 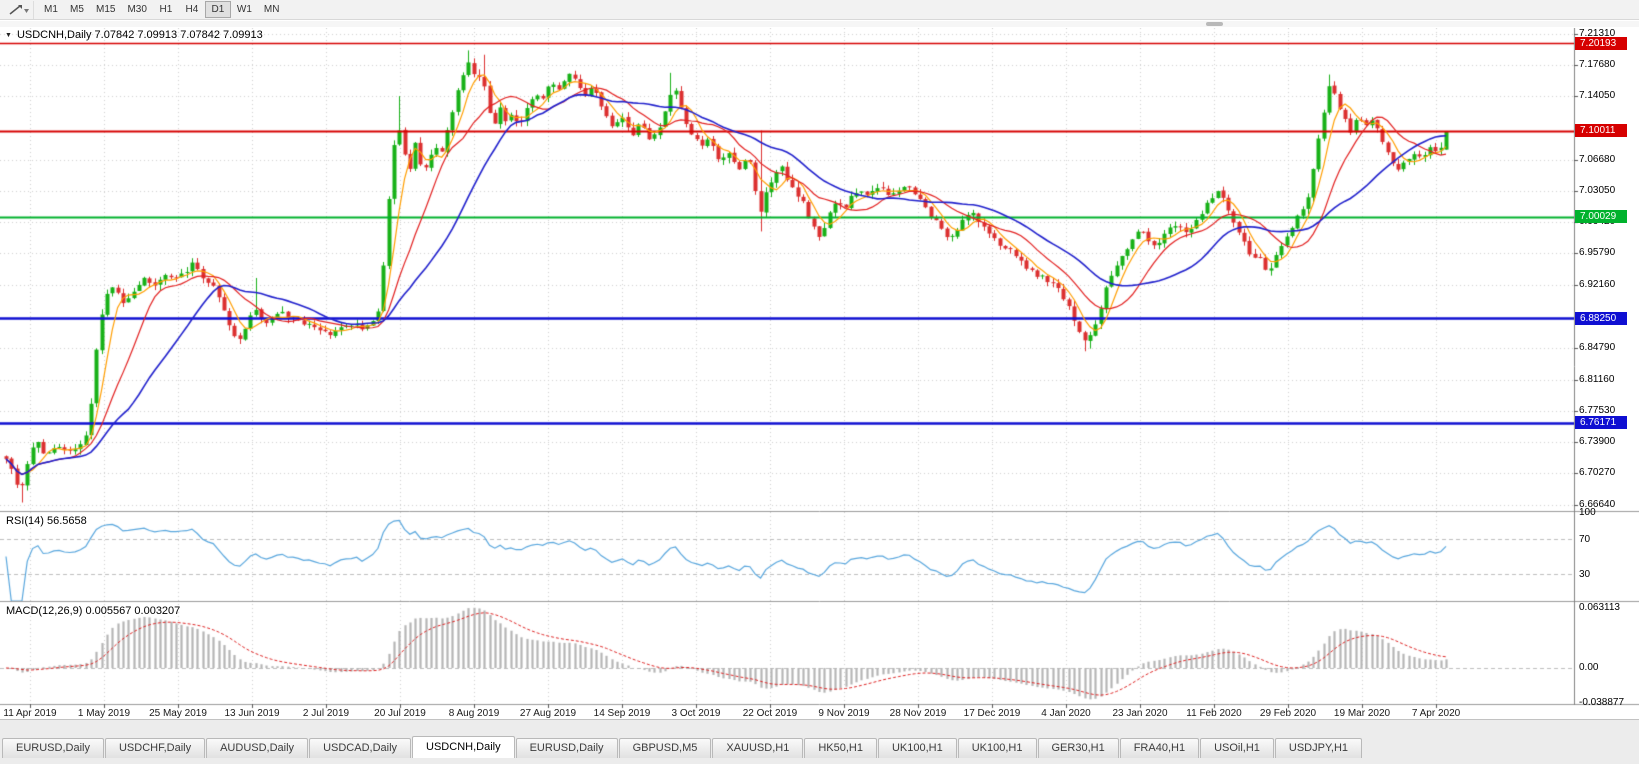 I want to click on timeframe-button-m1: M1, so click(x=51, y=9).